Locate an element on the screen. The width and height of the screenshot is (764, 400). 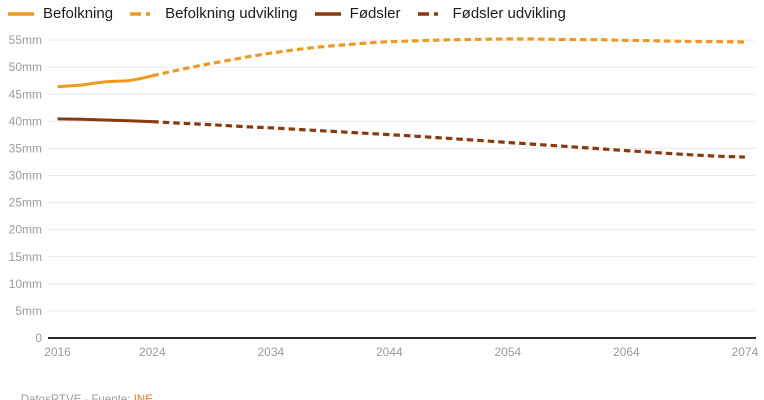
legend-label-befolkning-udvikling: Befolkning udvikling is located at coordinates (231, 13).